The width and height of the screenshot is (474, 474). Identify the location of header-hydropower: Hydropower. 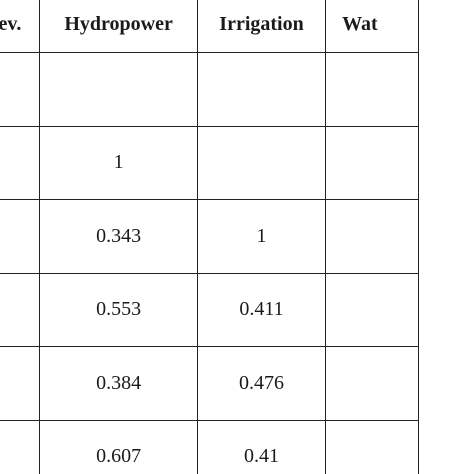
(118, 26).